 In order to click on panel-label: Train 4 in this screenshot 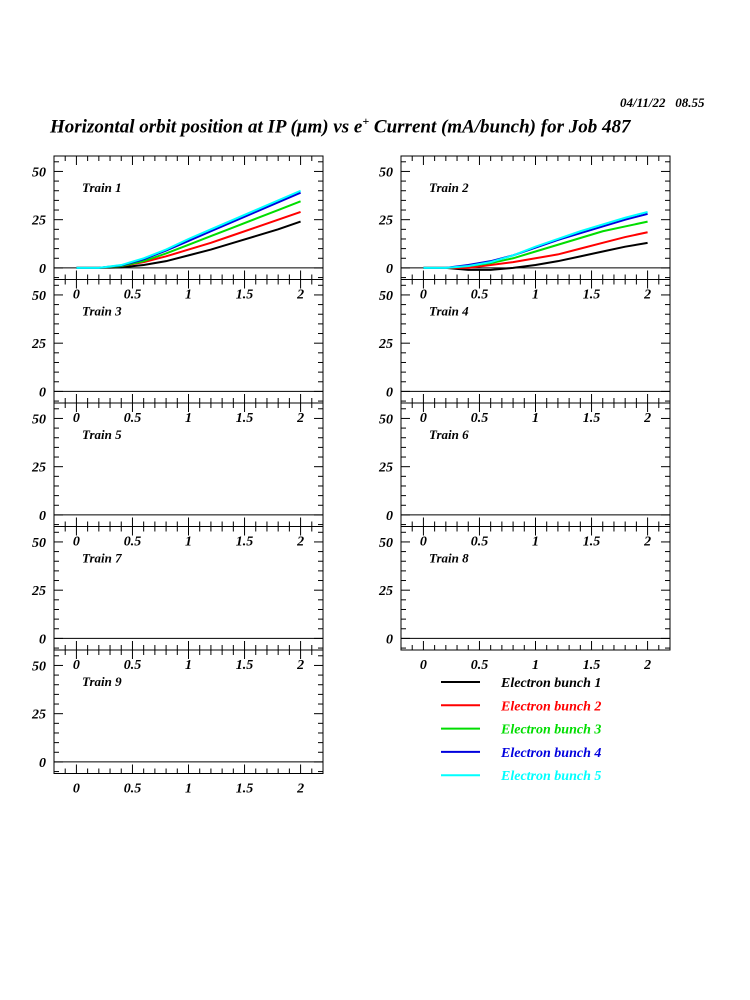, I will do `click(449, 311)`.